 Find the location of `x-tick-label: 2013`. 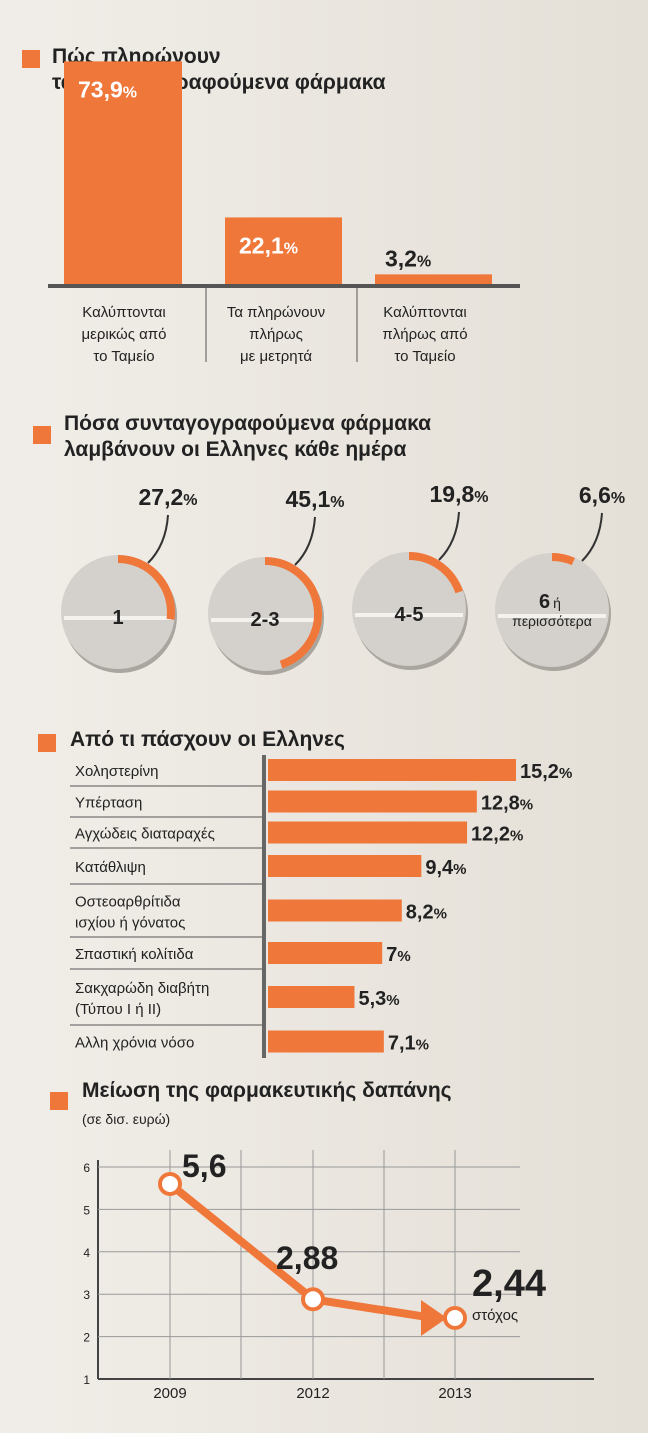

x-tick-label: 2013 is located at coordinates (454, 1393).